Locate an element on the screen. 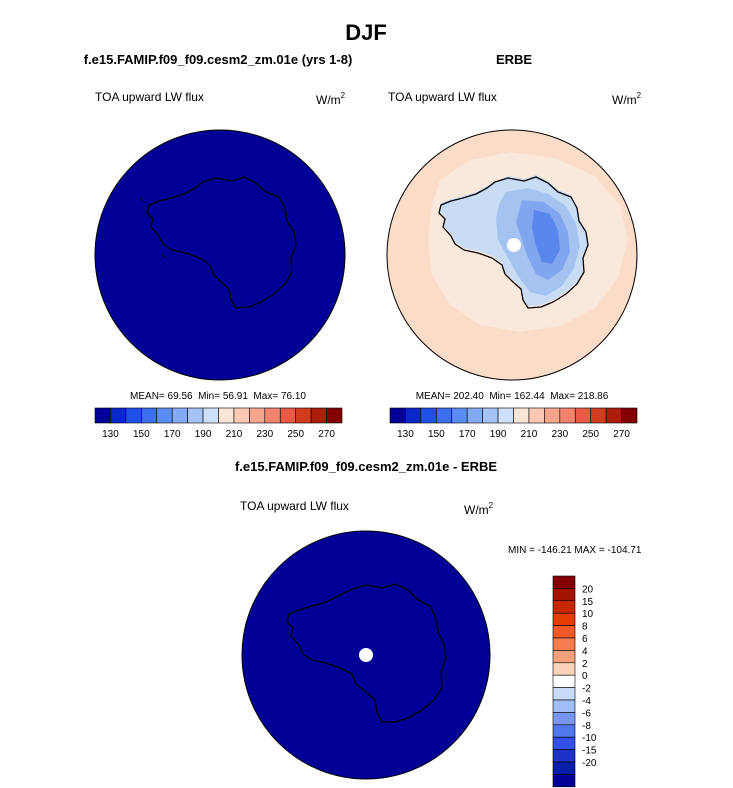 The height and width of the screenshot is (788, 733). panel-obs-colorbar-tick-label: 150 is located at coordinates (436, 434).